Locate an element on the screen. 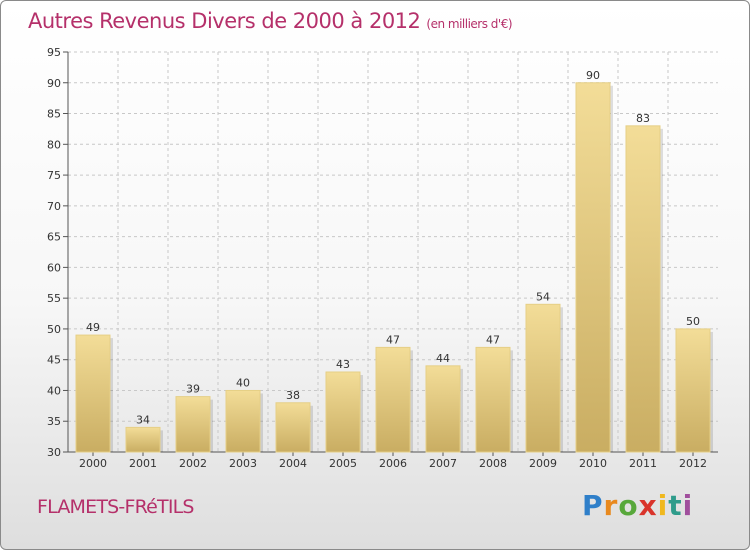  bar-value-label: 38 is located at coordinates (293, 395).